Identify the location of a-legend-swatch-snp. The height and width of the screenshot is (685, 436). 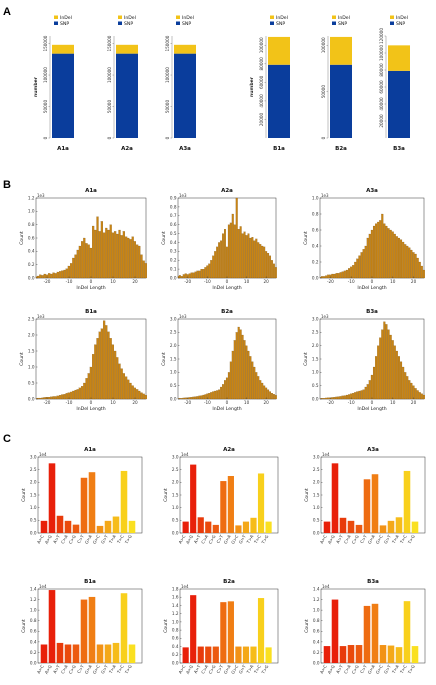
(392, 23).